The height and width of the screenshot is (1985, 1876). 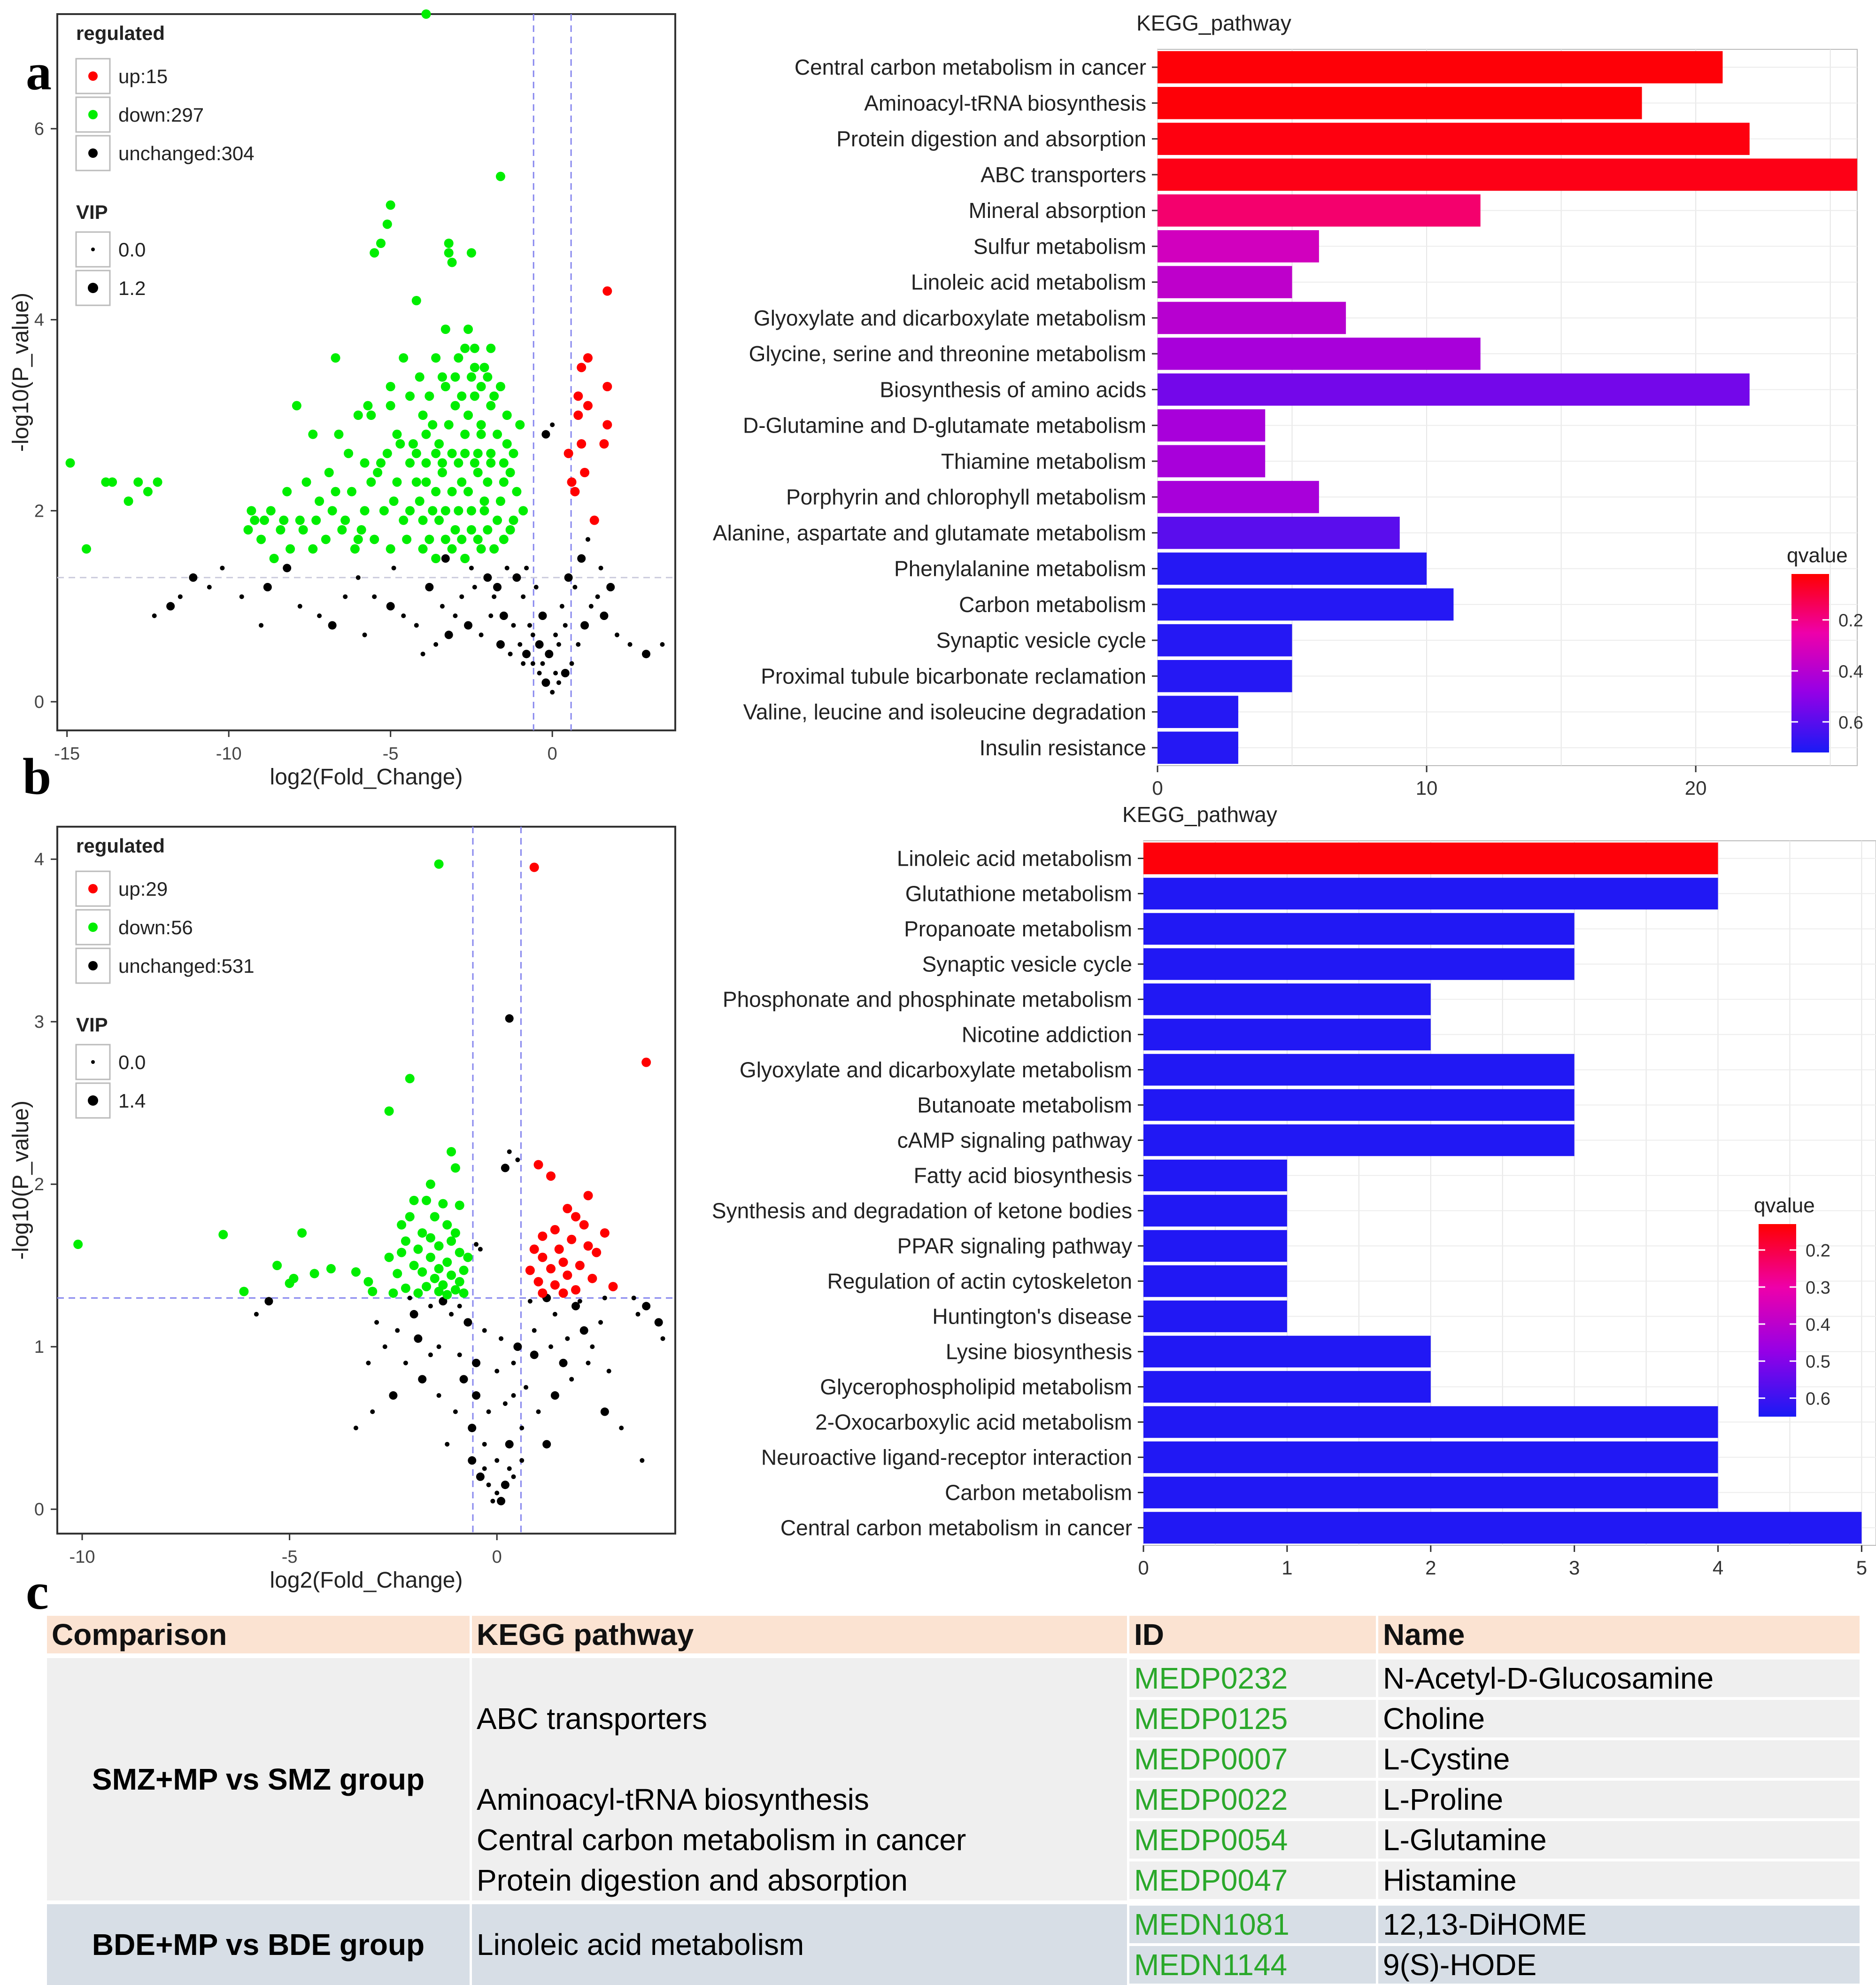 What do you see at coordinates (1199, 815) in the screenshot?
I see `chart-title: KEGG_pathway` at bounding box center [1199, 815].